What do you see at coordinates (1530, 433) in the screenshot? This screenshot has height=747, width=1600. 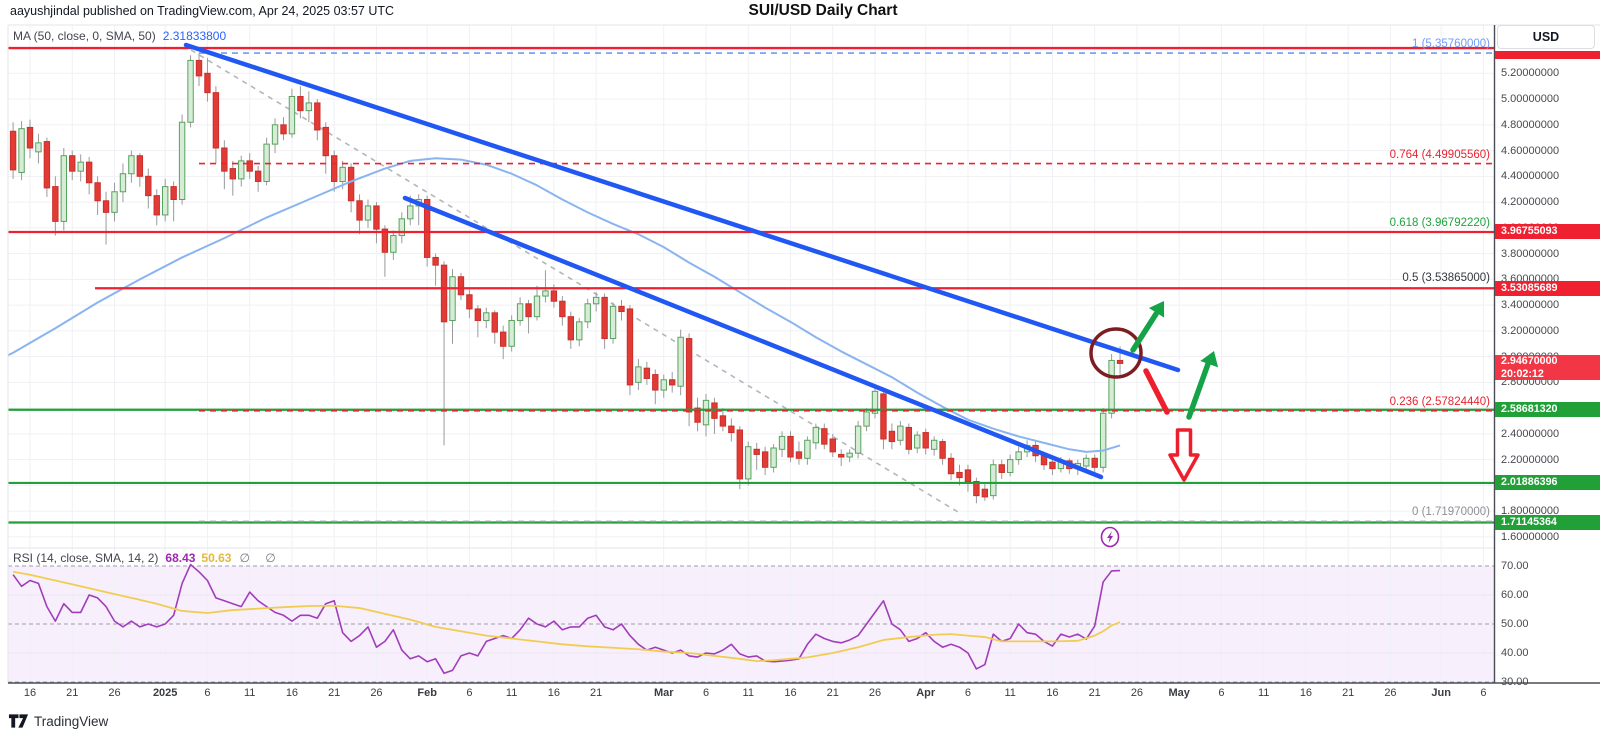 I see `price-tick: 2.40000000` at bounding box center [1530, 433].